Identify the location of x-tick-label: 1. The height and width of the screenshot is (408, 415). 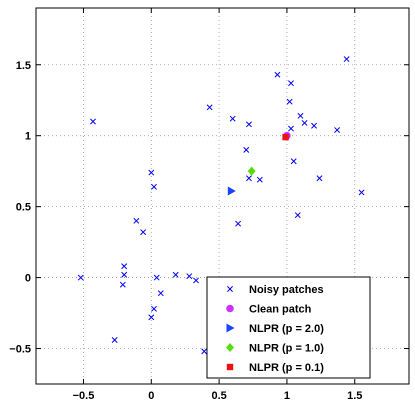
(287, 396).